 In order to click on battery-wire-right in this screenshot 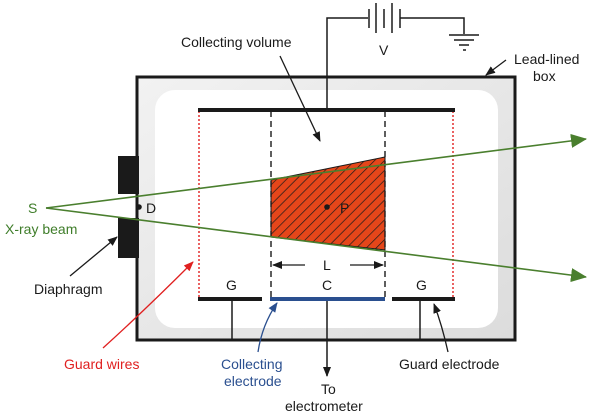, I will do `click(432, 25)`.